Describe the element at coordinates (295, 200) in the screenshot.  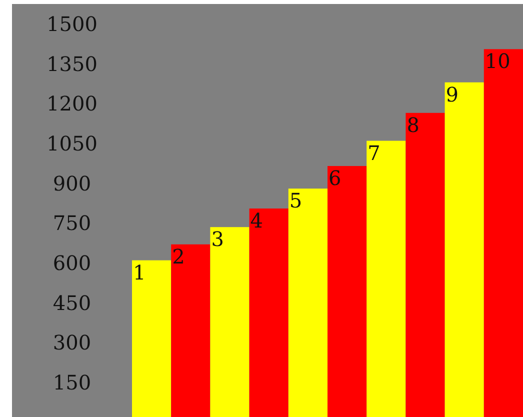
I see `x-tick-label: 5` at that location.